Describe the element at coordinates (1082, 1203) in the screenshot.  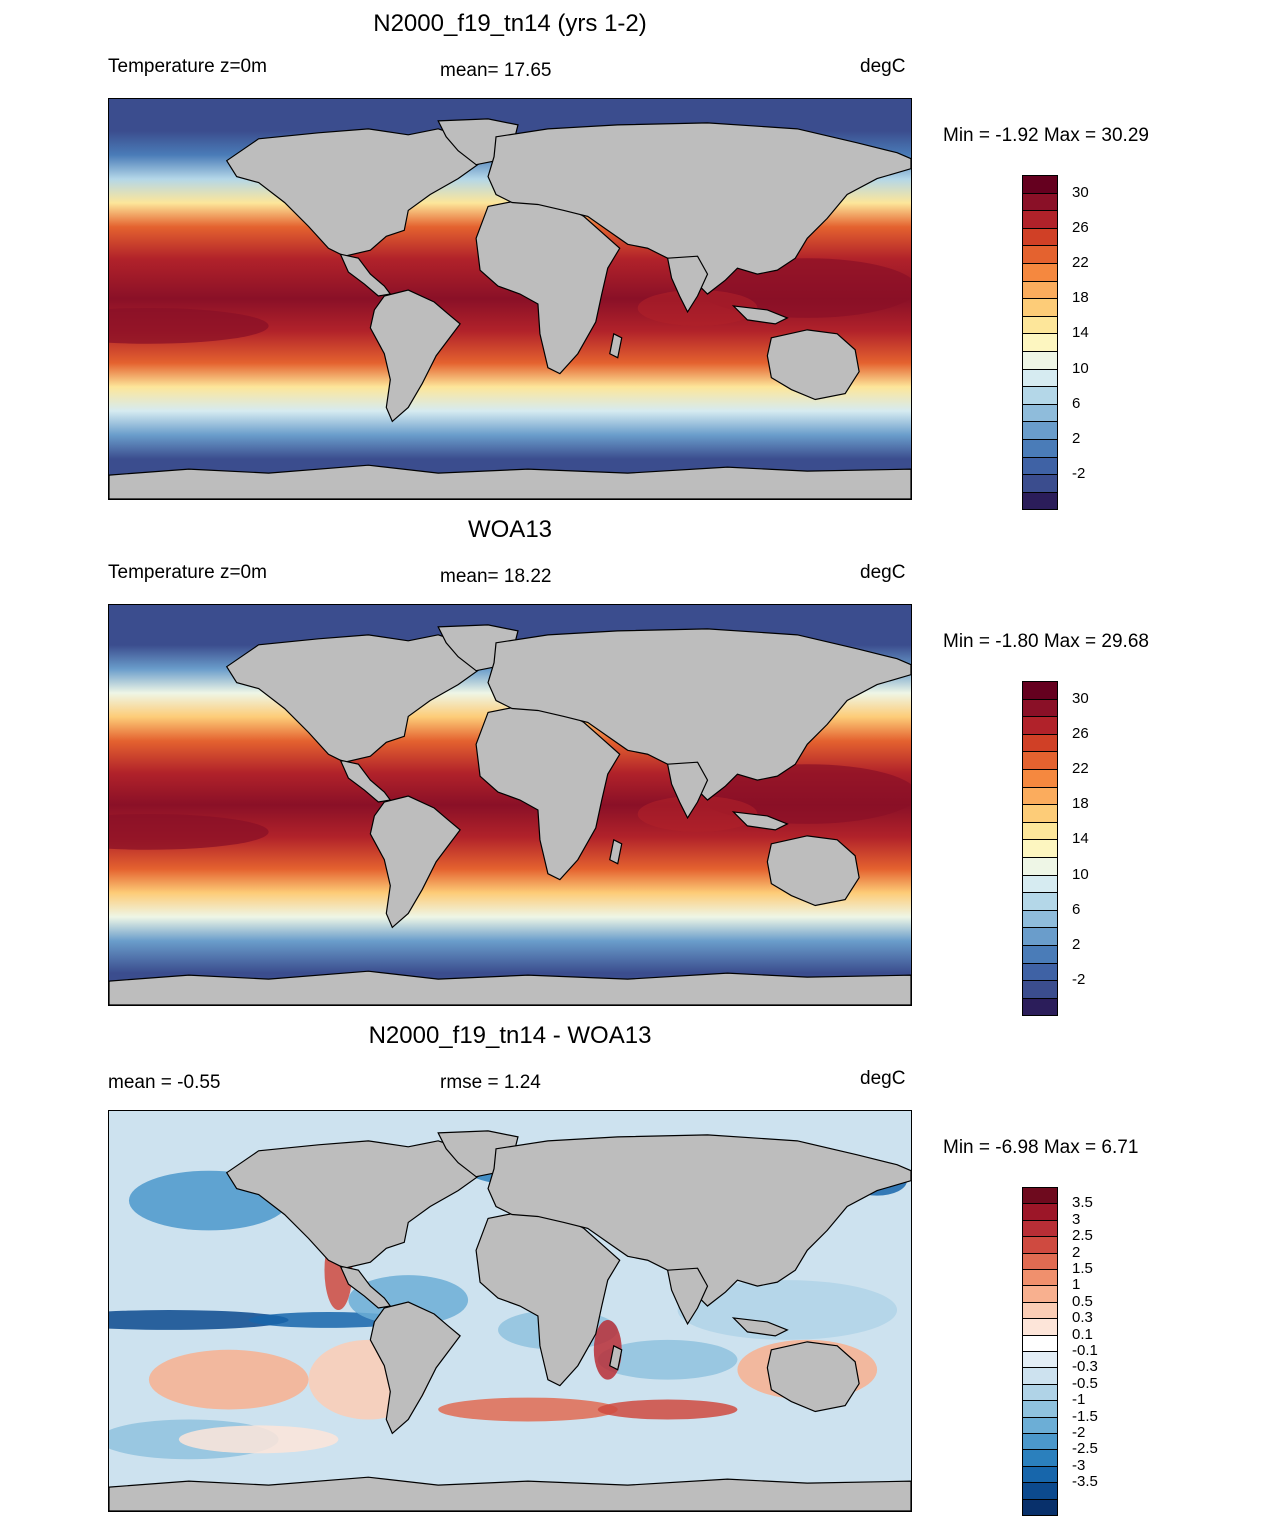
I see `colorbar-tick-label: 3.5` at that location.